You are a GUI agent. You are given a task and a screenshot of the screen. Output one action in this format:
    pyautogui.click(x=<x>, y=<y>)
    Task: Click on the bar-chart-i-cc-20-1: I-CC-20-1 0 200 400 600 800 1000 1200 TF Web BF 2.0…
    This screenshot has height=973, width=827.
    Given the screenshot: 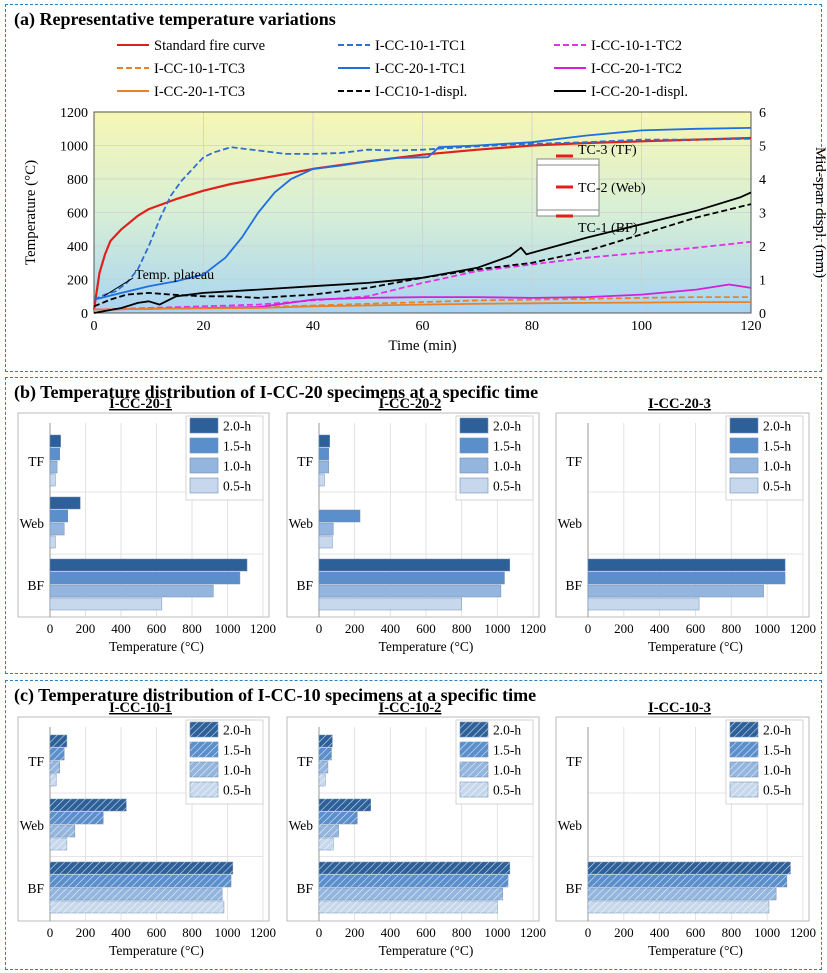 What is the action you would take?
    pyautogui.click(x=146, y=525)
    